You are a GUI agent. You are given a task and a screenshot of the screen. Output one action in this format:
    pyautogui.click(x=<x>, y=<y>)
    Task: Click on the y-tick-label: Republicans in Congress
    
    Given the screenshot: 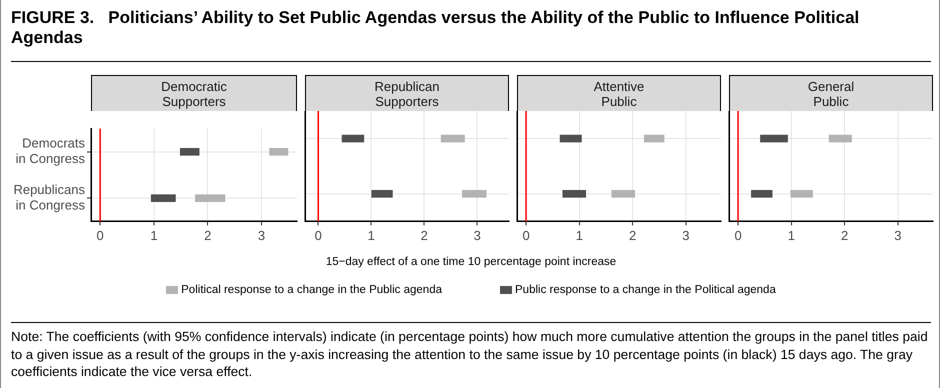 What is the action you would take?
    pyautogui.click(x=49, y=197)
    